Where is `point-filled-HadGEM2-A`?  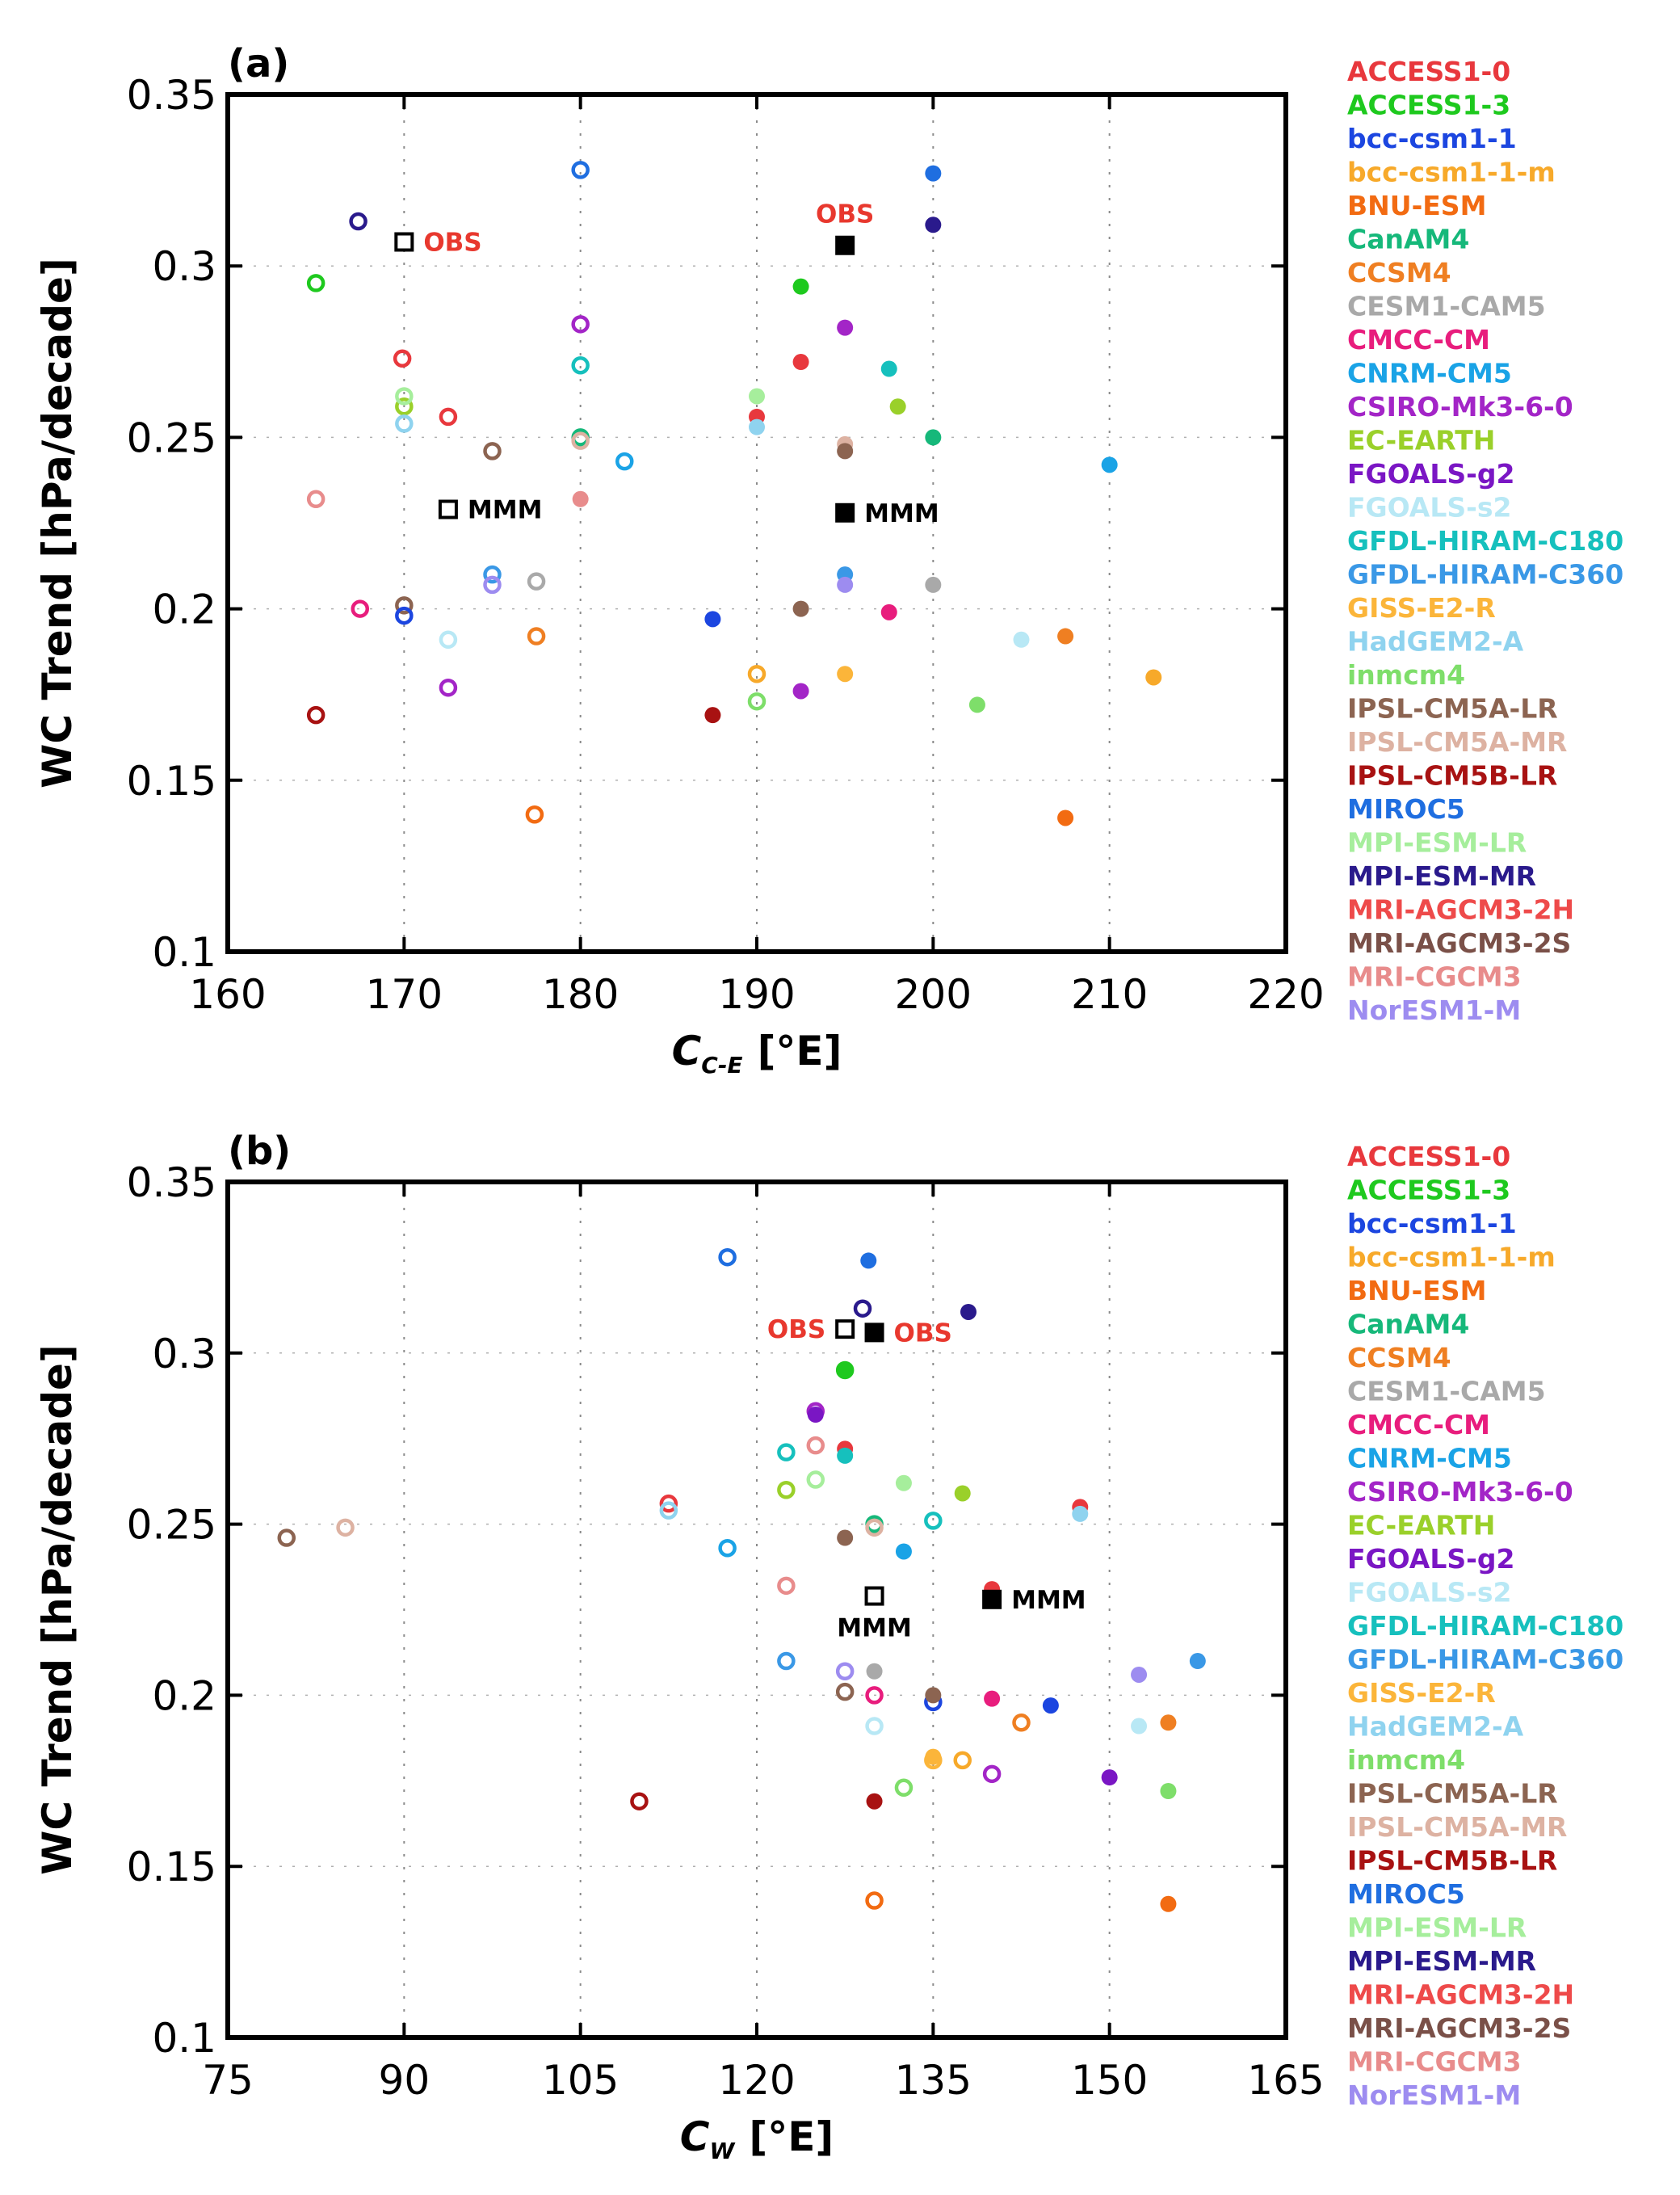 point-filled-HadGEM2-A is located at coordinates (757, 426).